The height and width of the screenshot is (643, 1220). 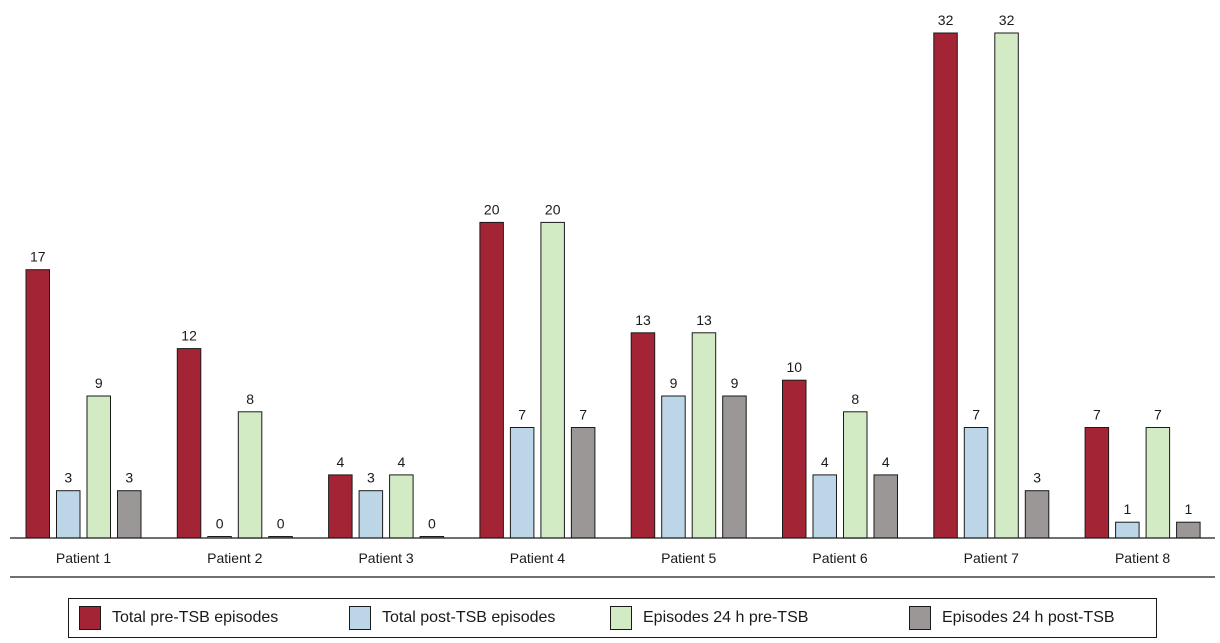 I want to click on legend-label-total-pre-tsb: Total pre-TSB episodes, so click(x=195, y=617).